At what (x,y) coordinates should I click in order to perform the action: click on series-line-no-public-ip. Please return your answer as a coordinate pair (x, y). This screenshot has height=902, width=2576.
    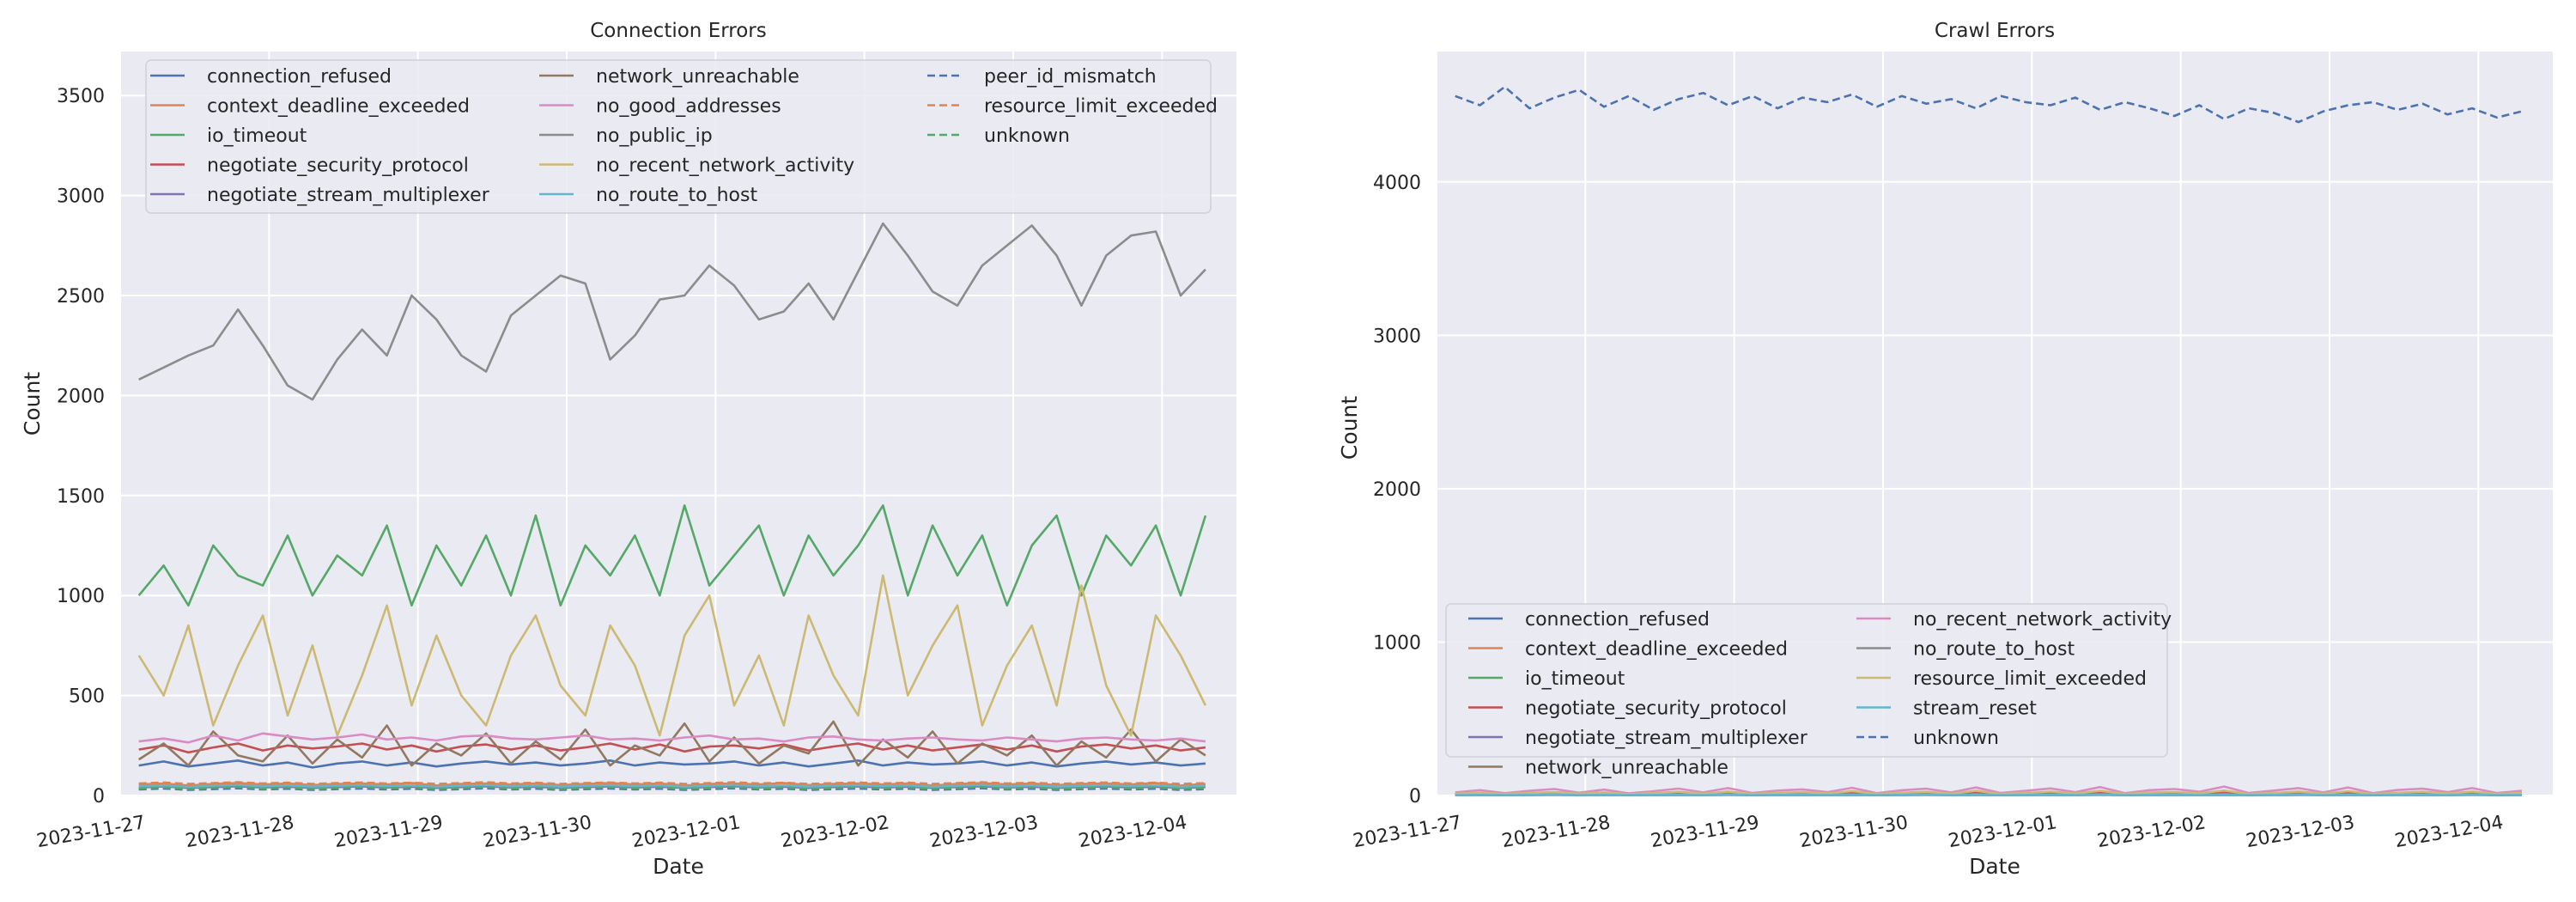
    Looking at the image, I should click on (672, 311).